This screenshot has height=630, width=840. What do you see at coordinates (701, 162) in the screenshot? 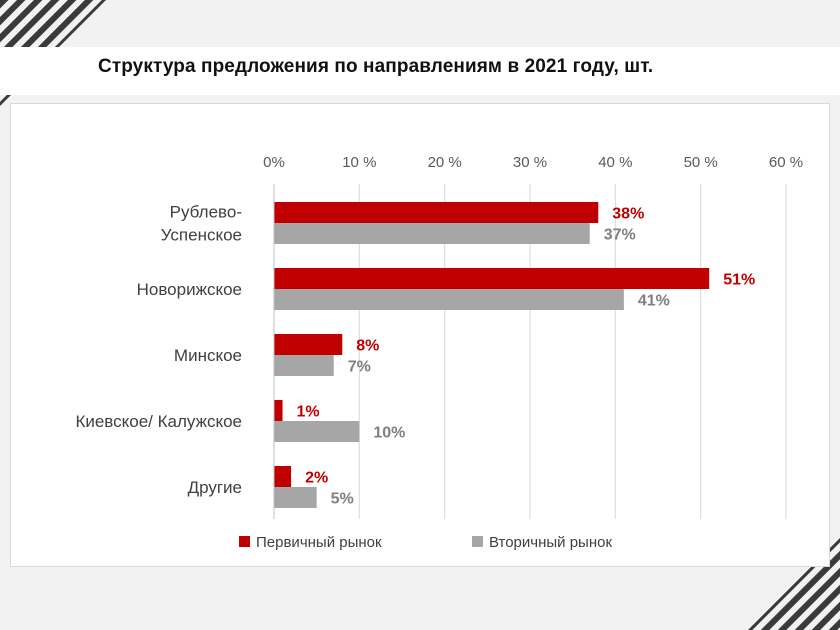
I see `x-tick-label: 50 %` at bounding box center [701, 162].